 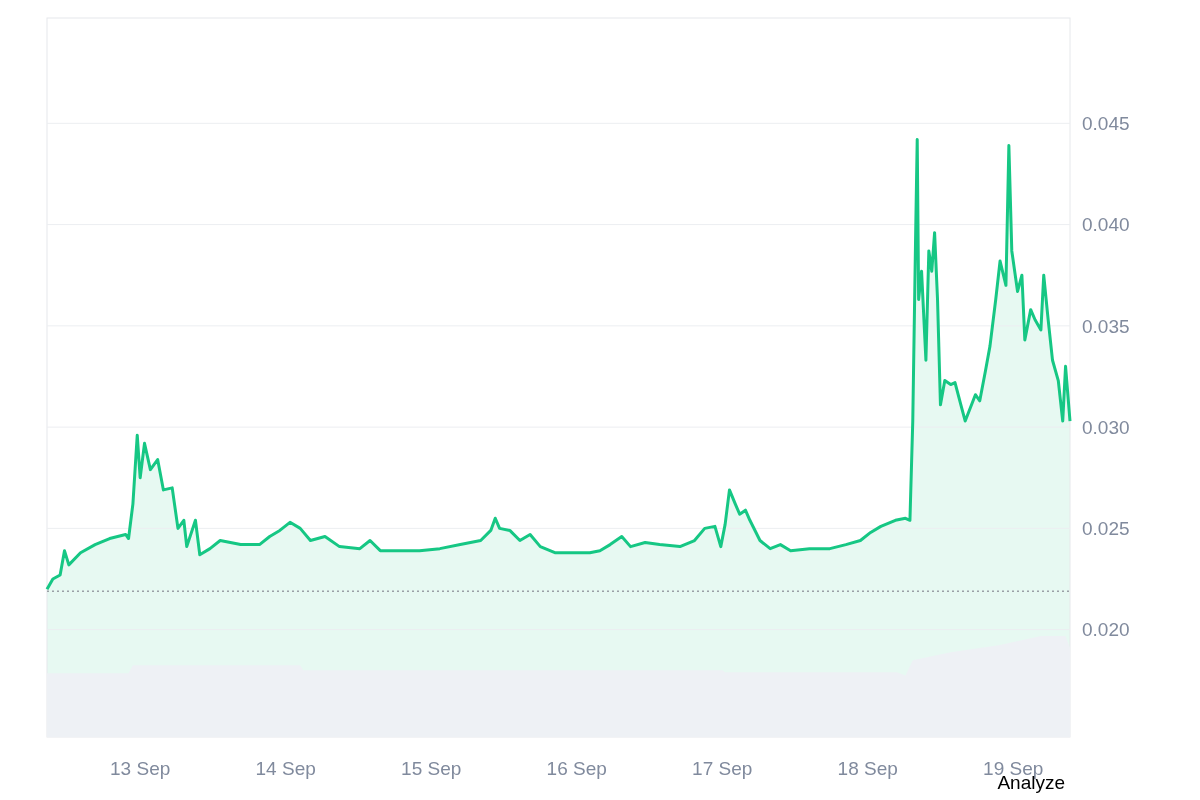 What do you see at coordinates (1106, 630) in the screenshot?
I see `y-tick-label: 0.020` at bounding box center [1106, 630].